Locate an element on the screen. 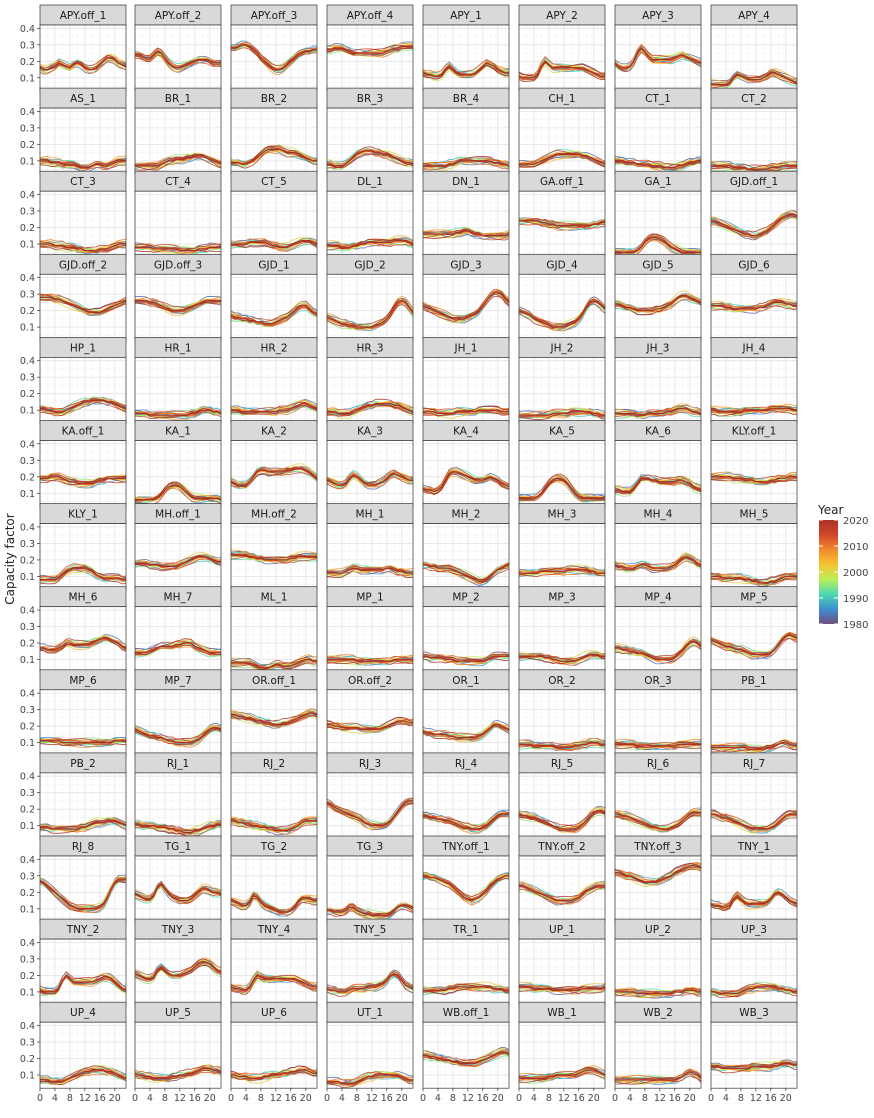 The image size is (874, 1118). facet-label: MP_7 is located at coordinates (177, 681).